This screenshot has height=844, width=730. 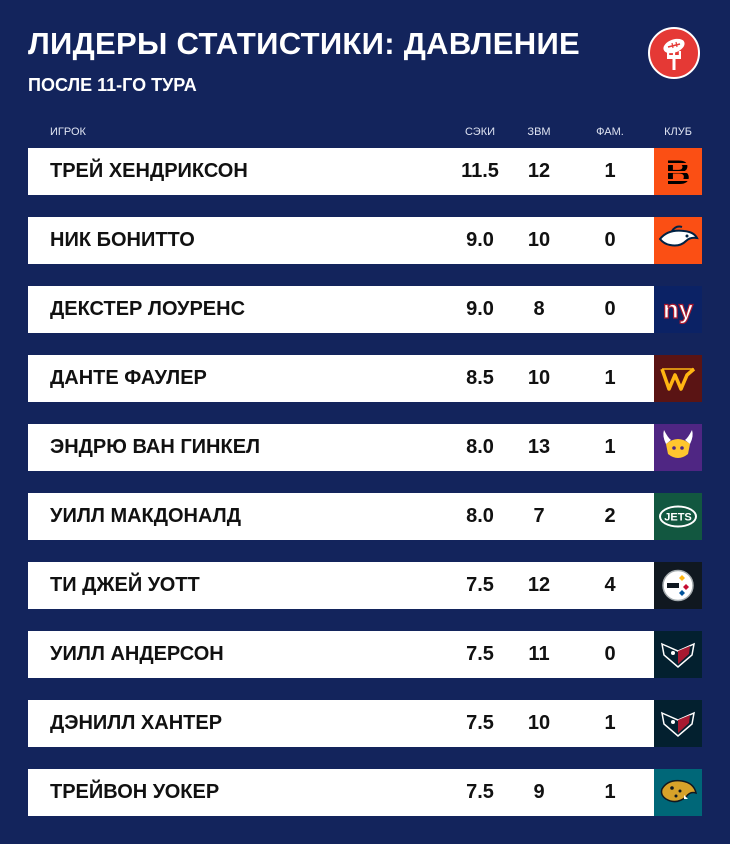 What do you see at coordinates (68, 132) in the screenshot?
I see `column-header-player: ИГРОК` at bounding box center [68, 132].